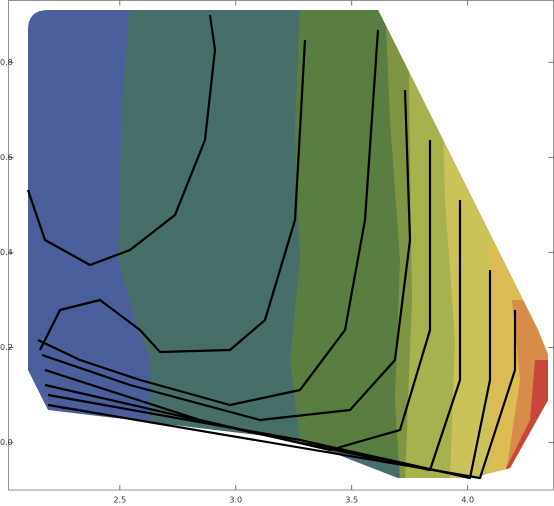  I want to click on x-tick-label: 4.0, so click(467, 500).